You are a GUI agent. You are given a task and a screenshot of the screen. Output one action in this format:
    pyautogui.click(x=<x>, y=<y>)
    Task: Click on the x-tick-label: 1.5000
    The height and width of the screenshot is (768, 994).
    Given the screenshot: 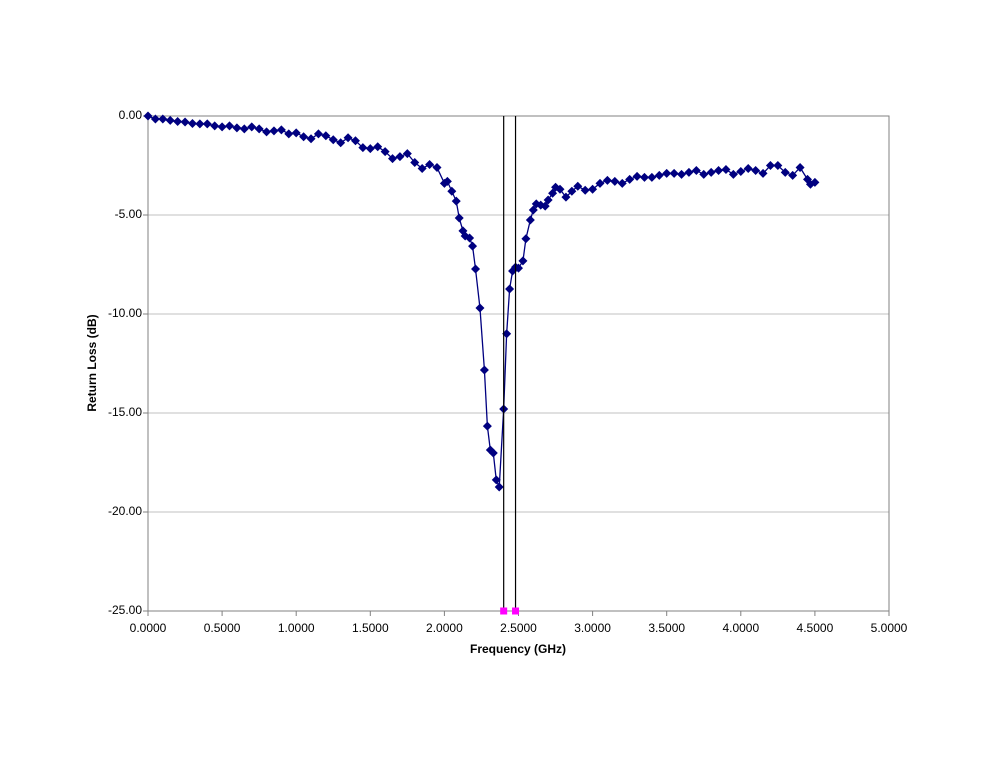 What is the action you would take?
    pyautogui.click(x=370, y=628)
    